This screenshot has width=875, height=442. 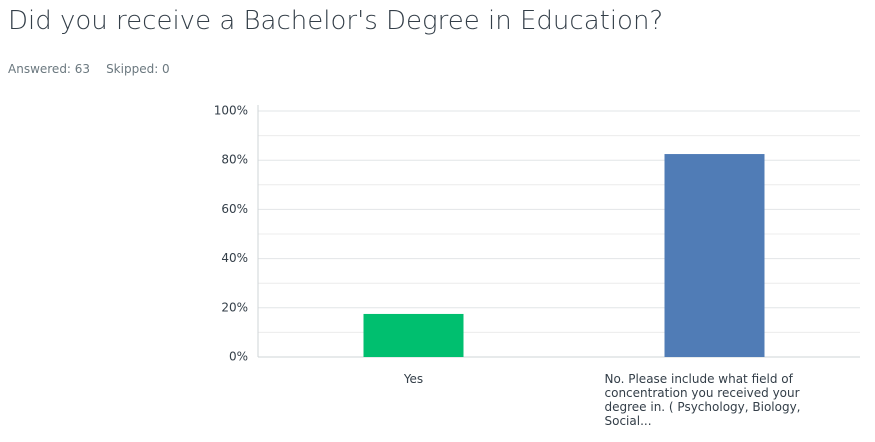 I want to click on y-tick-label: 40%, so click(x=234, y=258).